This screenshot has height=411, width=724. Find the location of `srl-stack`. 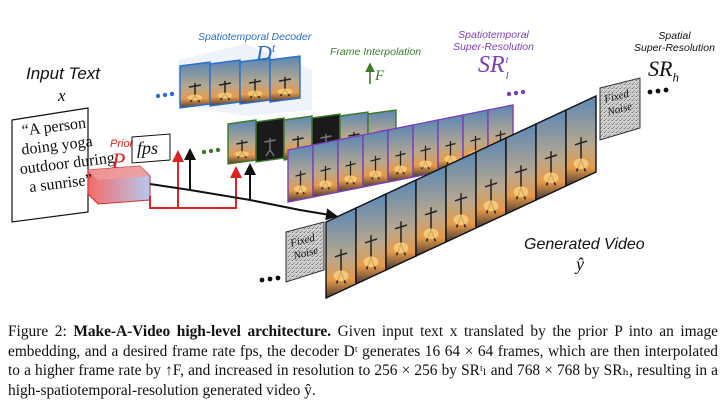

srl-stack is located at coordinates (400, 153).